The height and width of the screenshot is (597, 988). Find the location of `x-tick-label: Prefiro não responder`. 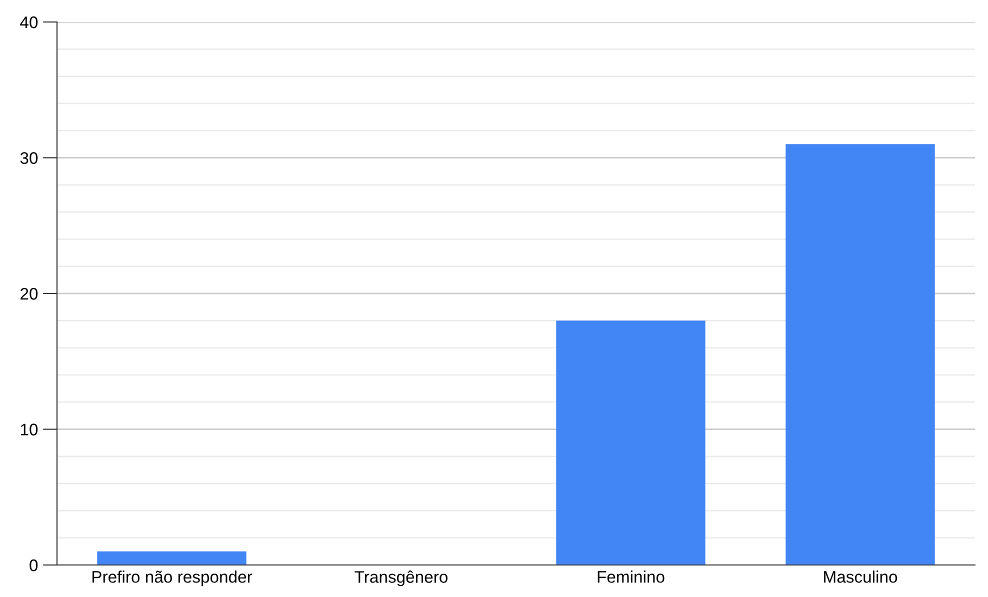

x-tick-label: Prefiro não responder is located at coordinates (172, 578).